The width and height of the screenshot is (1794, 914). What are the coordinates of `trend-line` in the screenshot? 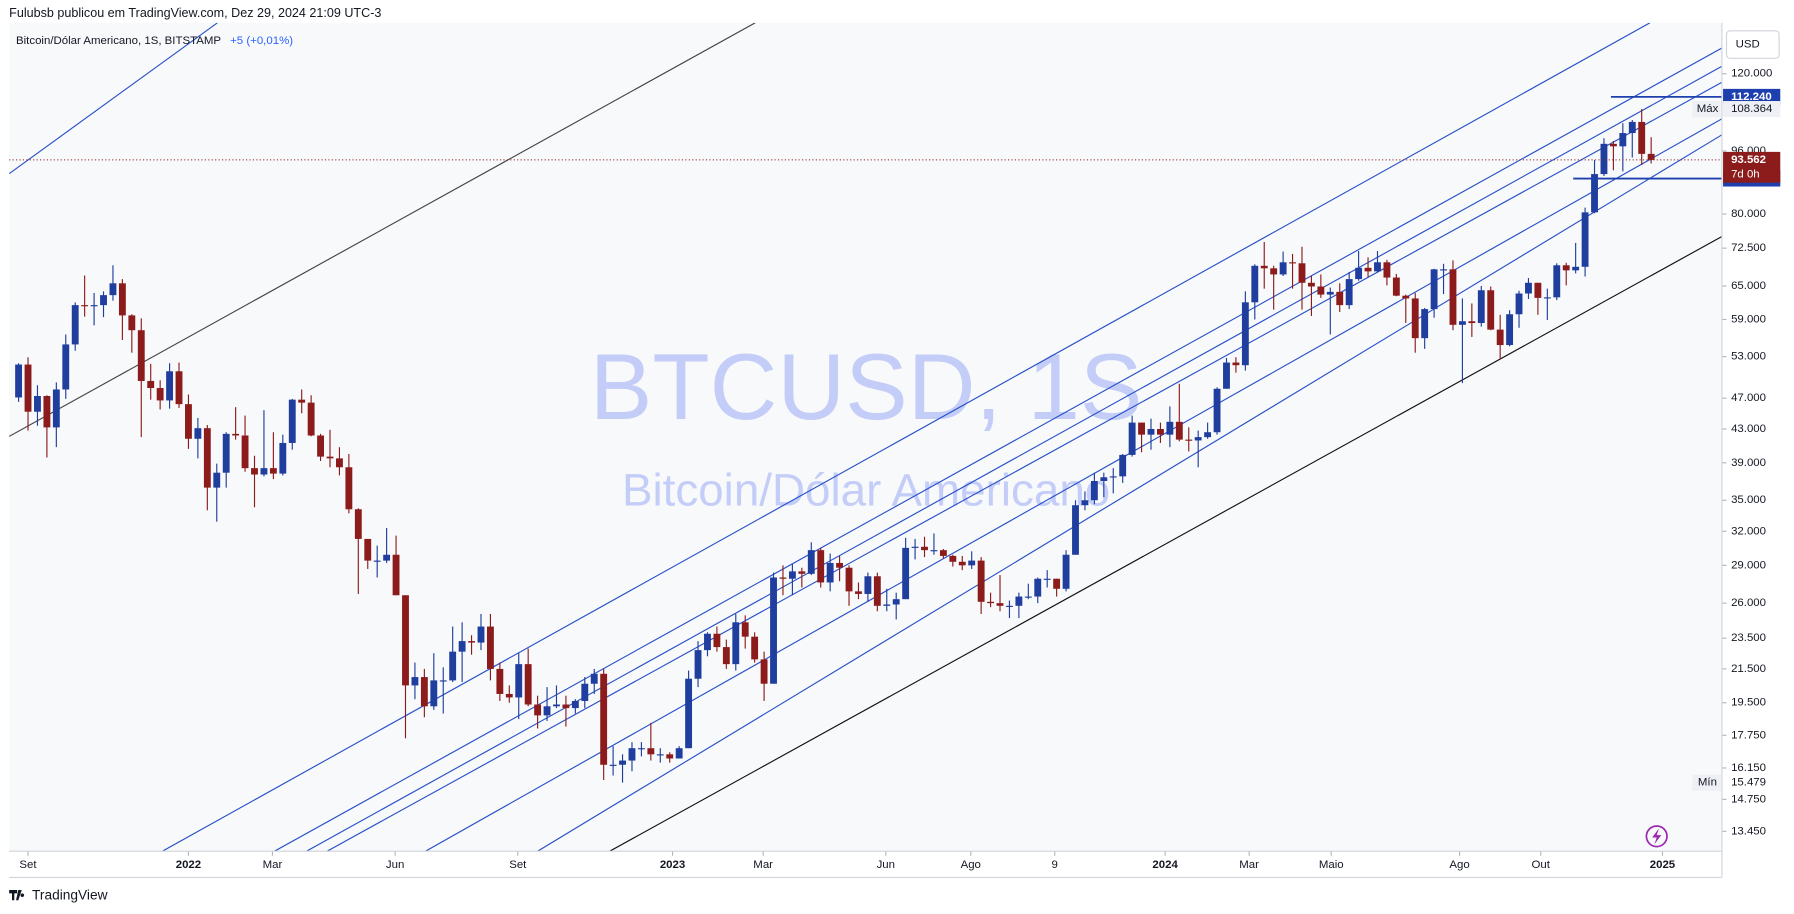 It's located at (113, 98).